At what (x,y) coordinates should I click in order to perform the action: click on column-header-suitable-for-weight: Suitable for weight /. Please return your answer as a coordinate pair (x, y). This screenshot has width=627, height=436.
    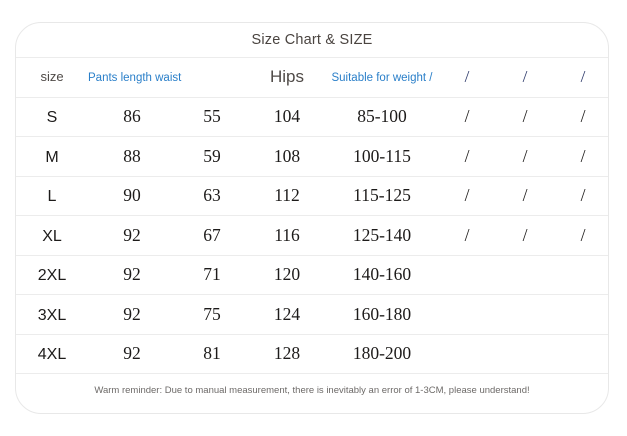
    Looking at the image, I should click on (382, 78).